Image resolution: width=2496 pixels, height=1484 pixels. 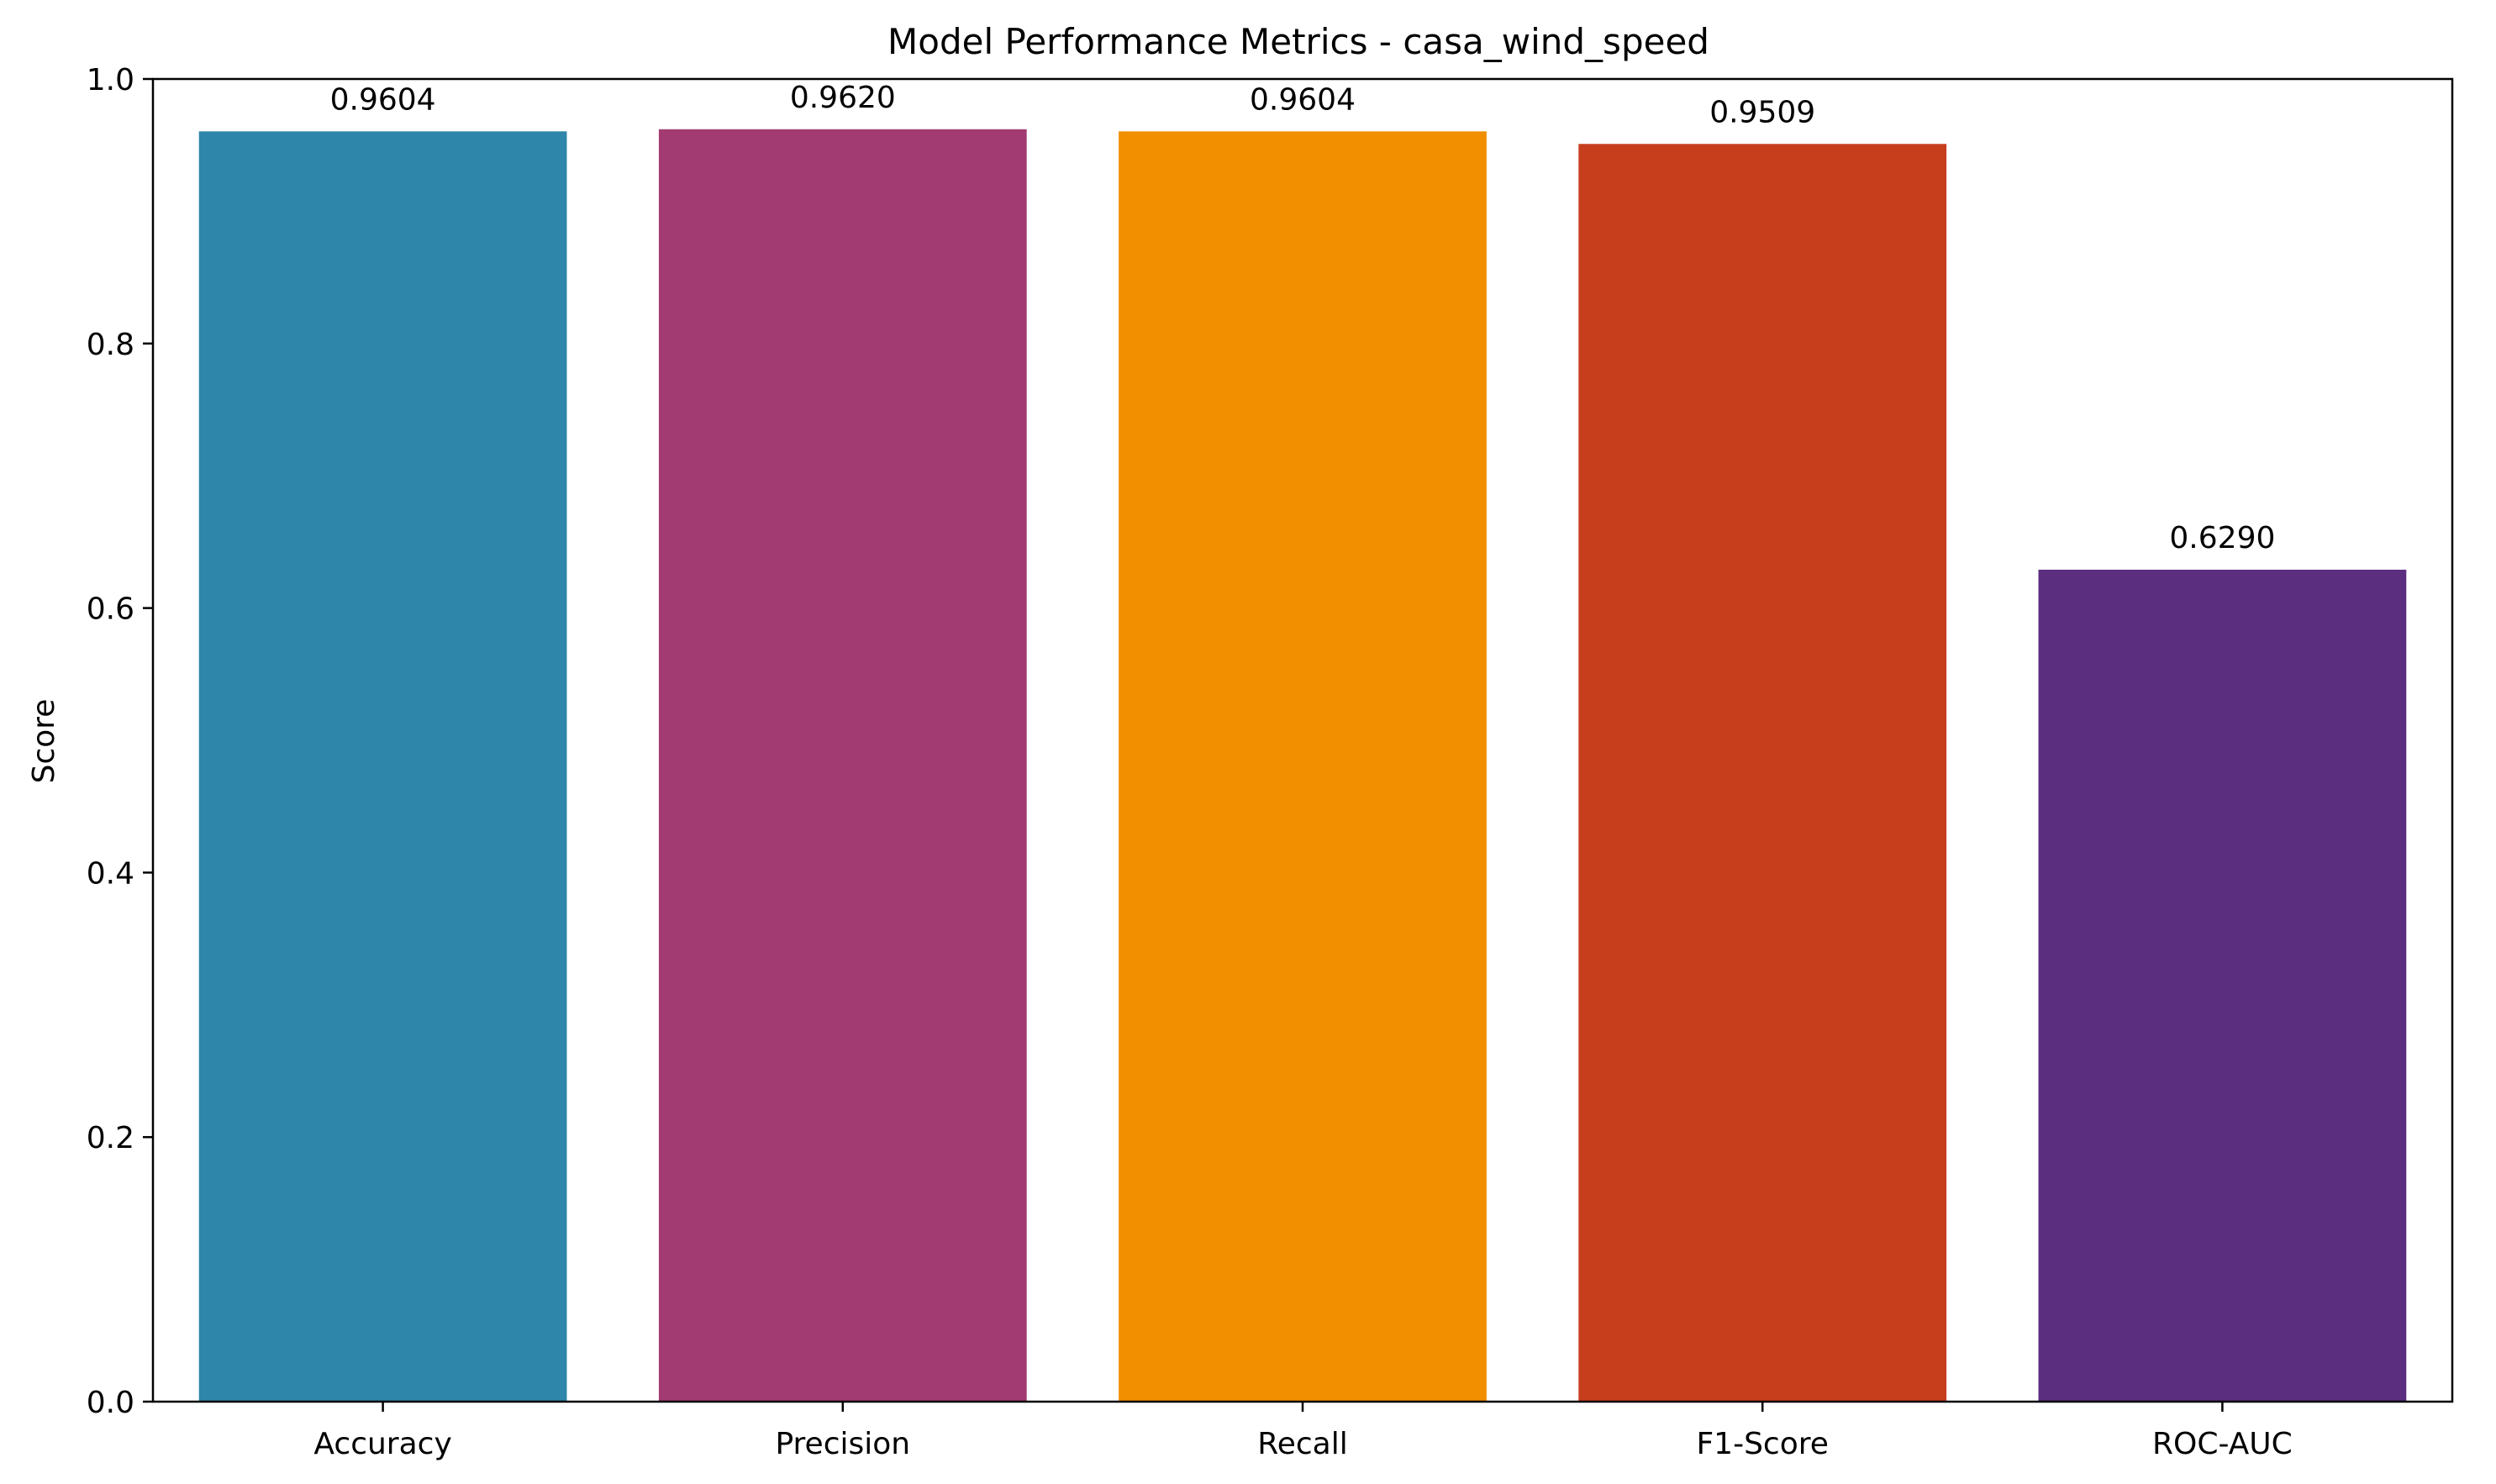 I want to click on x-tick-label: ROC-AUC, so click(x=2222, y=1444).